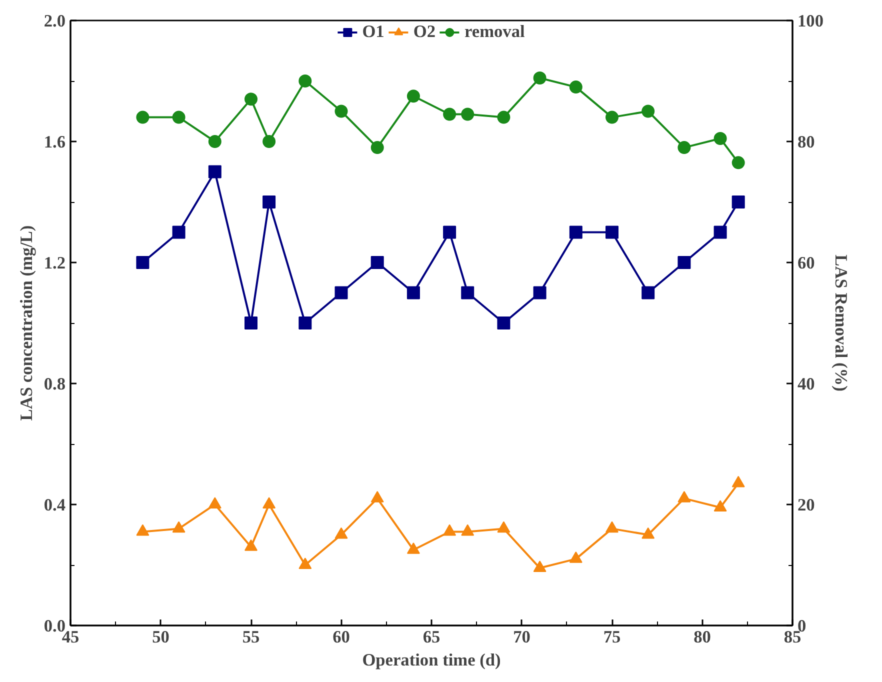 The height and width of the screenshot is (682, 882). I want to click on y-tick-label: 0.8, so click(55, 384).